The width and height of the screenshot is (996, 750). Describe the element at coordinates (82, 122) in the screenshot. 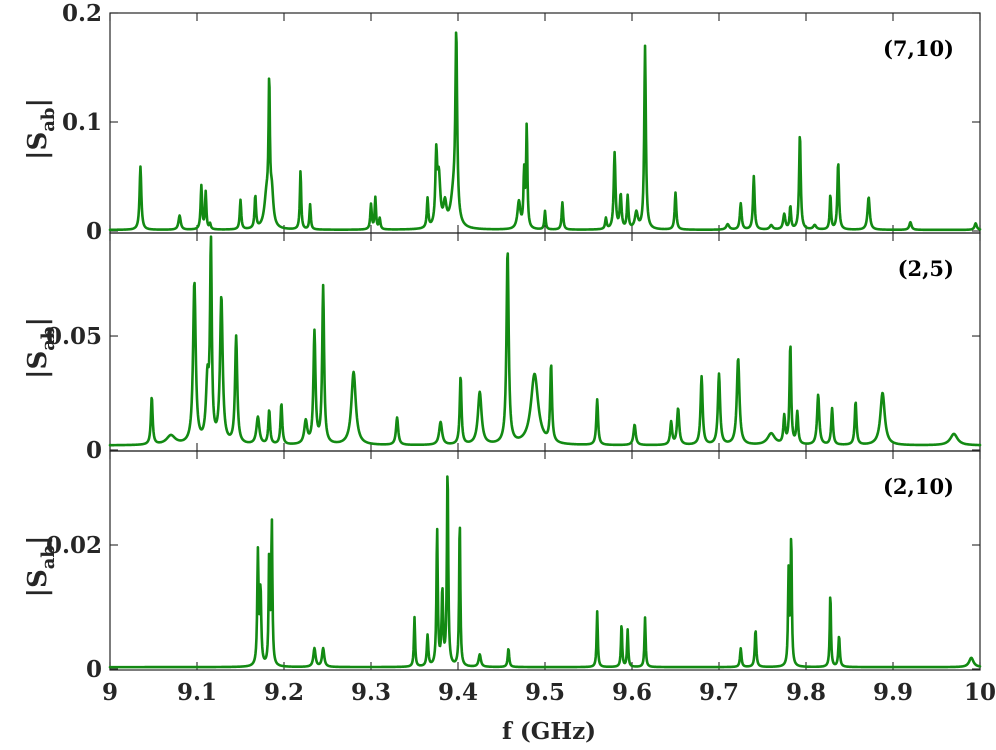

I see `y-tick-label: 0.1` at that location.